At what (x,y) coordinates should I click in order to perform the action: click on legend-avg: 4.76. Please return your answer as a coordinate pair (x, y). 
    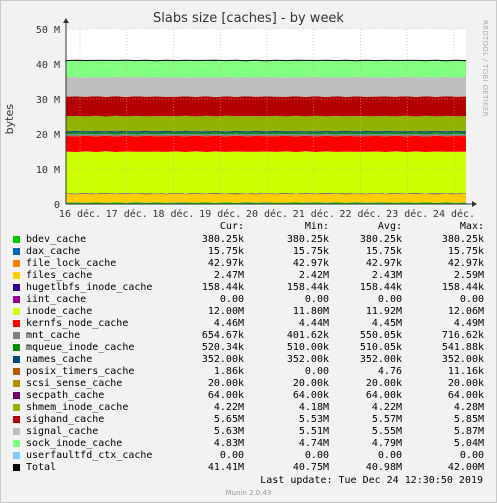
    Looking at the image, I should click on (389, 371).